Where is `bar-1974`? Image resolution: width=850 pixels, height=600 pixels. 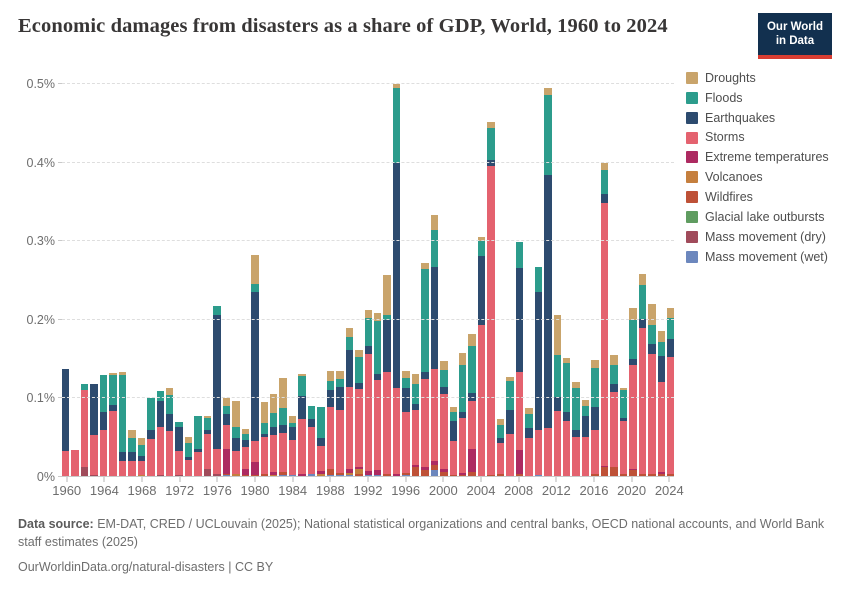 bar-1974 is located at coordinates (198, 273).